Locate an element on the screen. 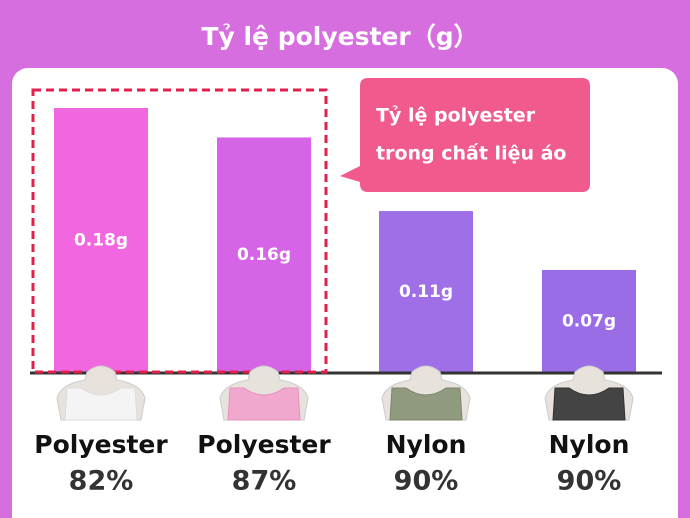 The height and width of the screenshot is (518, 690). category-percentage: 82% is located at coordinates (101, 481).